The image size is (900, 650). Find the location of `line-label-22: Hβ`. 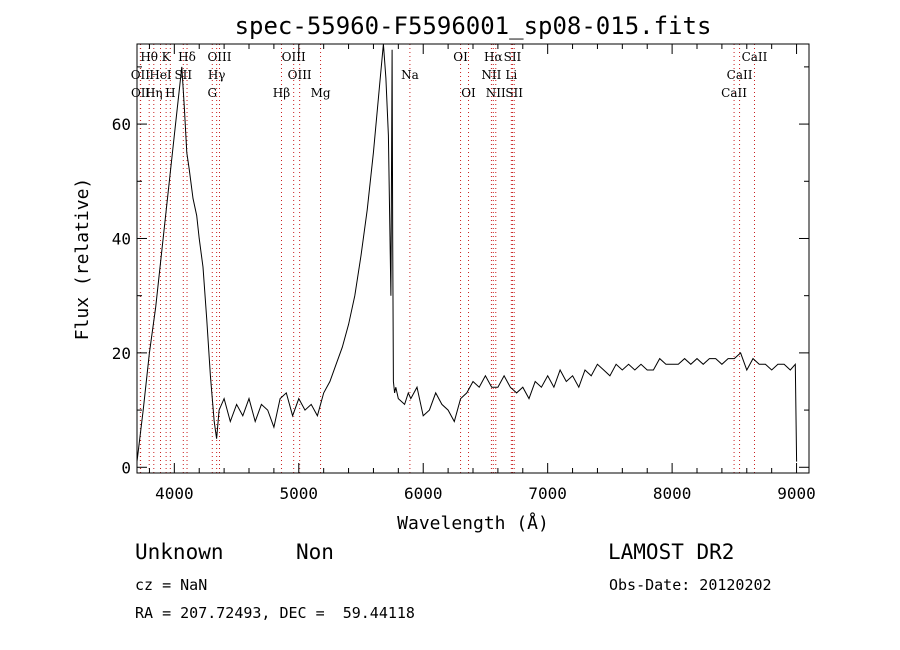

line-label-22: Hβ is located at coordinates (281, 93).